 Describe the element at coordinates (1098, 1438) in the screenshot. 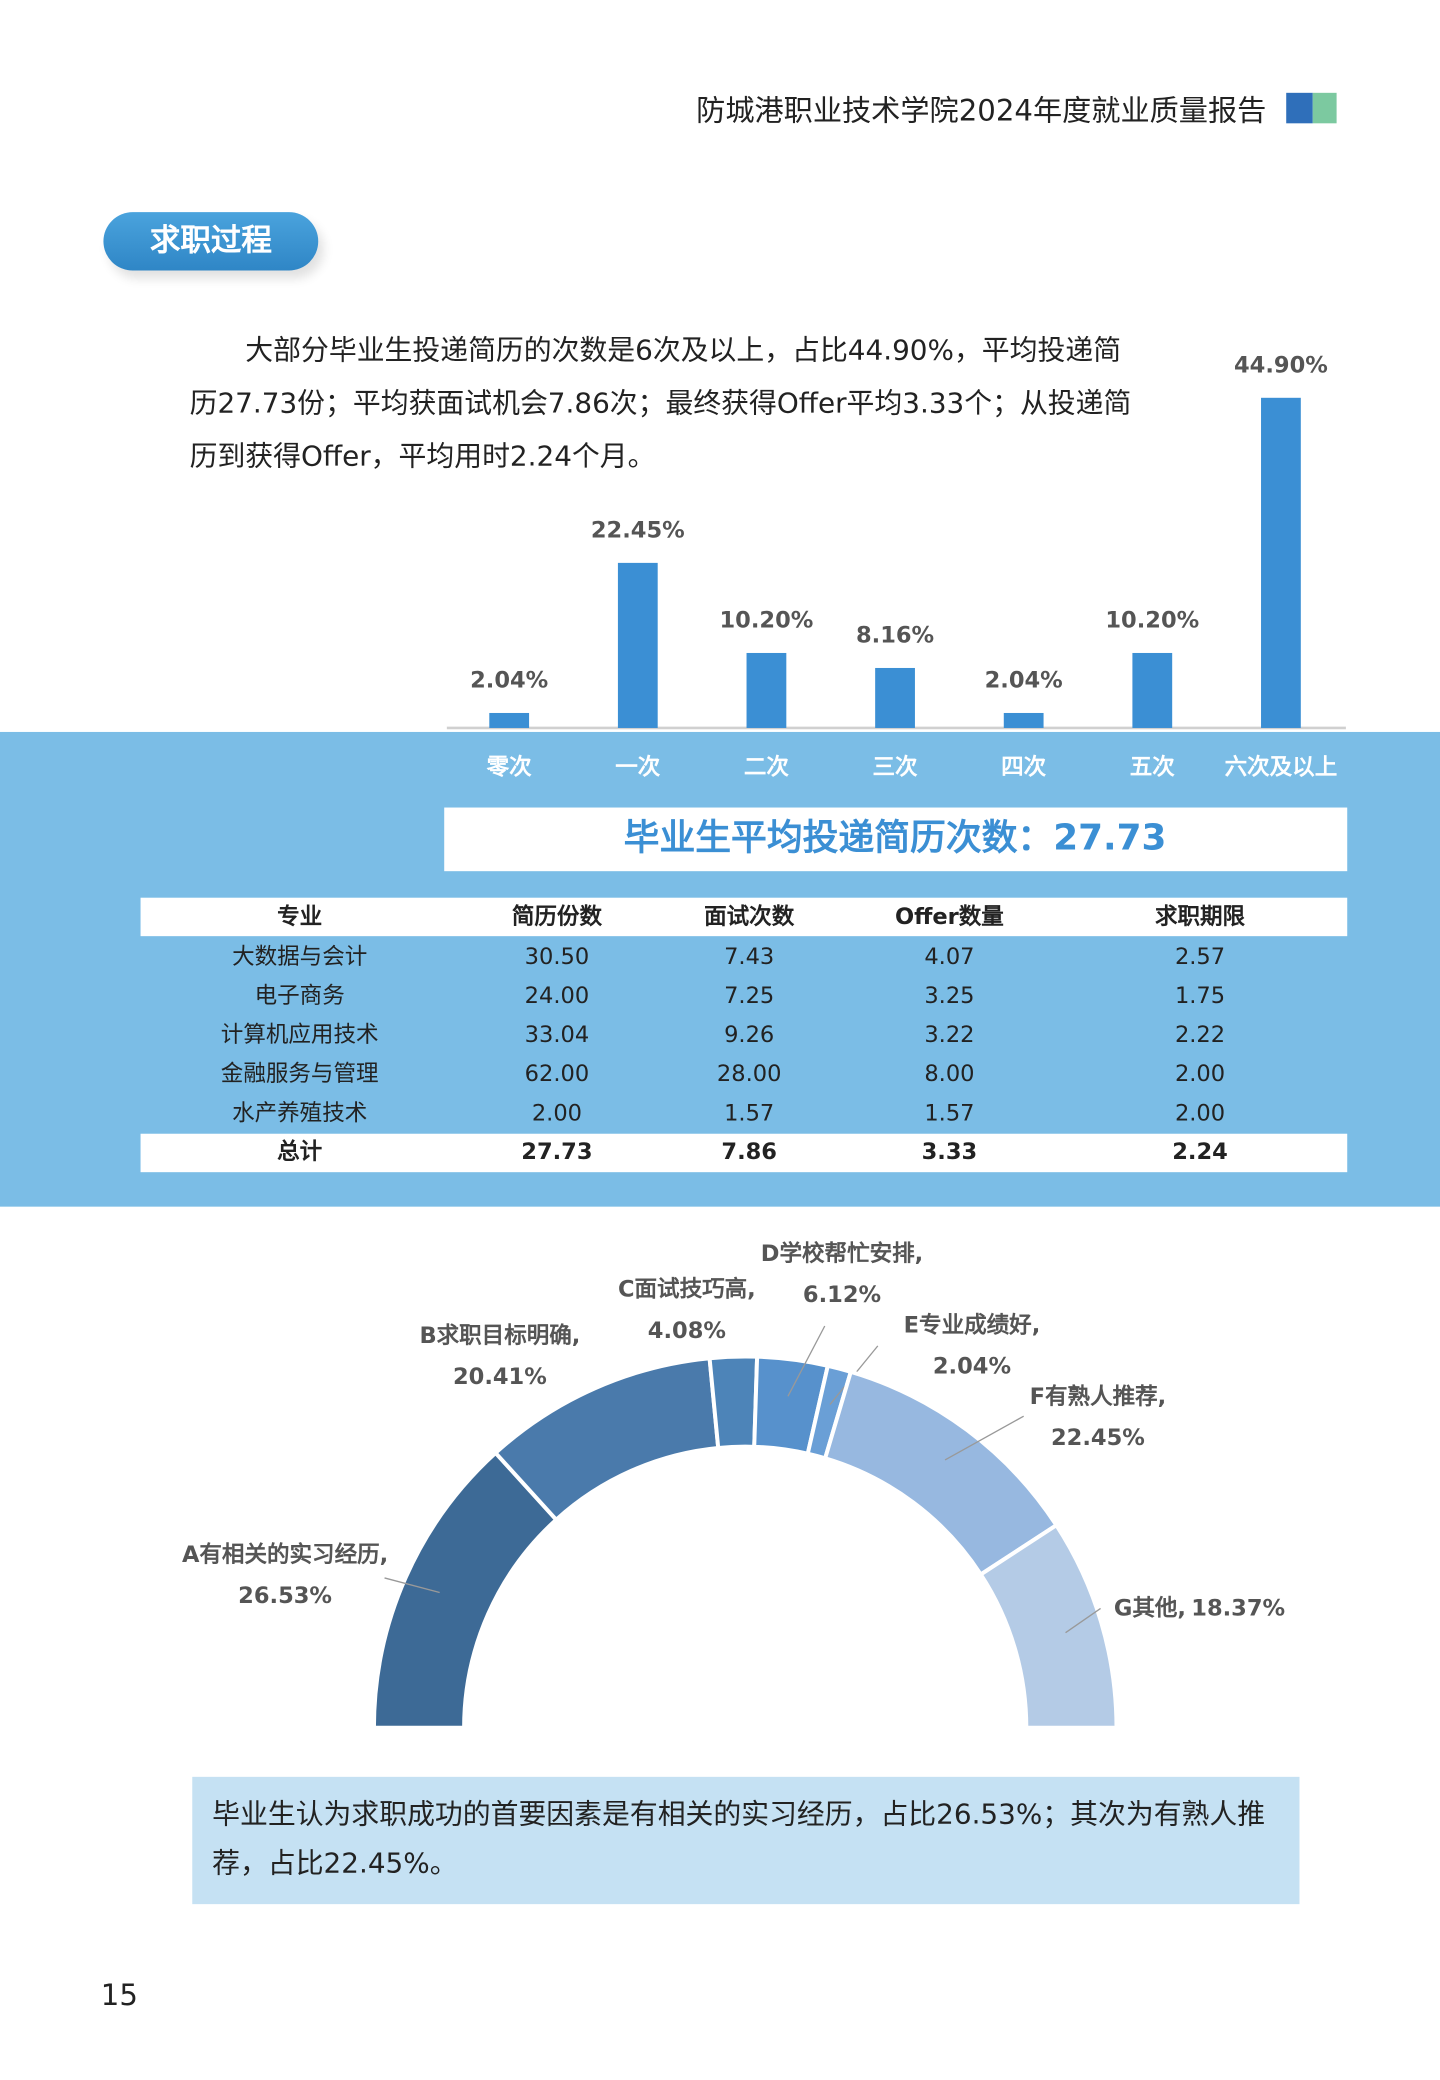

I see `value-label: 22.45%` at that location.